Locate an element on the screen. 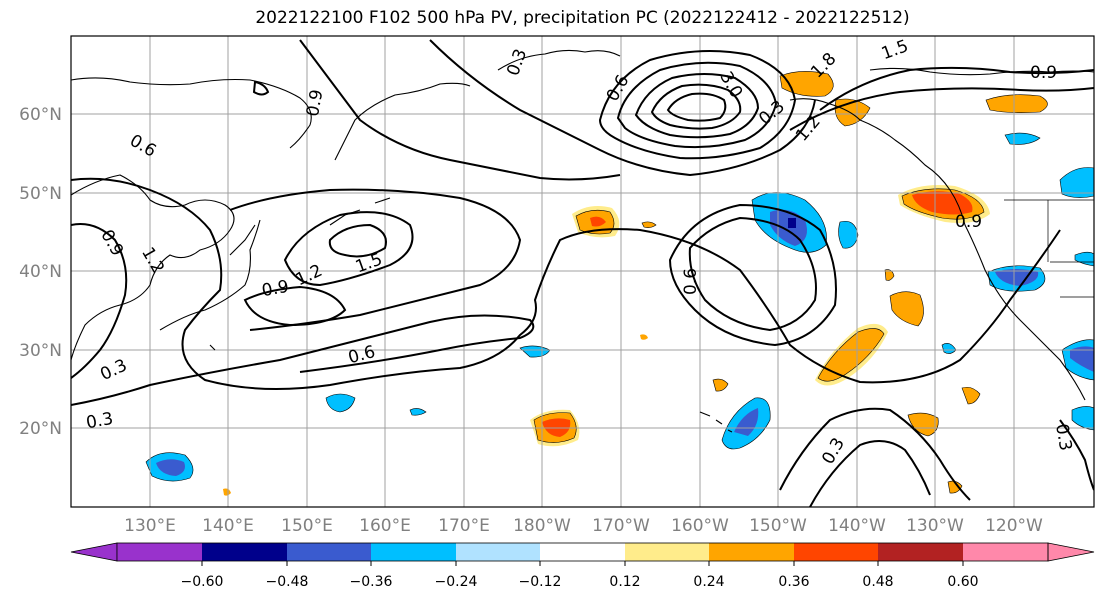 This screenshot has height=601, width=1105. lon-label: 130°W is located at coordinates (935, 526).